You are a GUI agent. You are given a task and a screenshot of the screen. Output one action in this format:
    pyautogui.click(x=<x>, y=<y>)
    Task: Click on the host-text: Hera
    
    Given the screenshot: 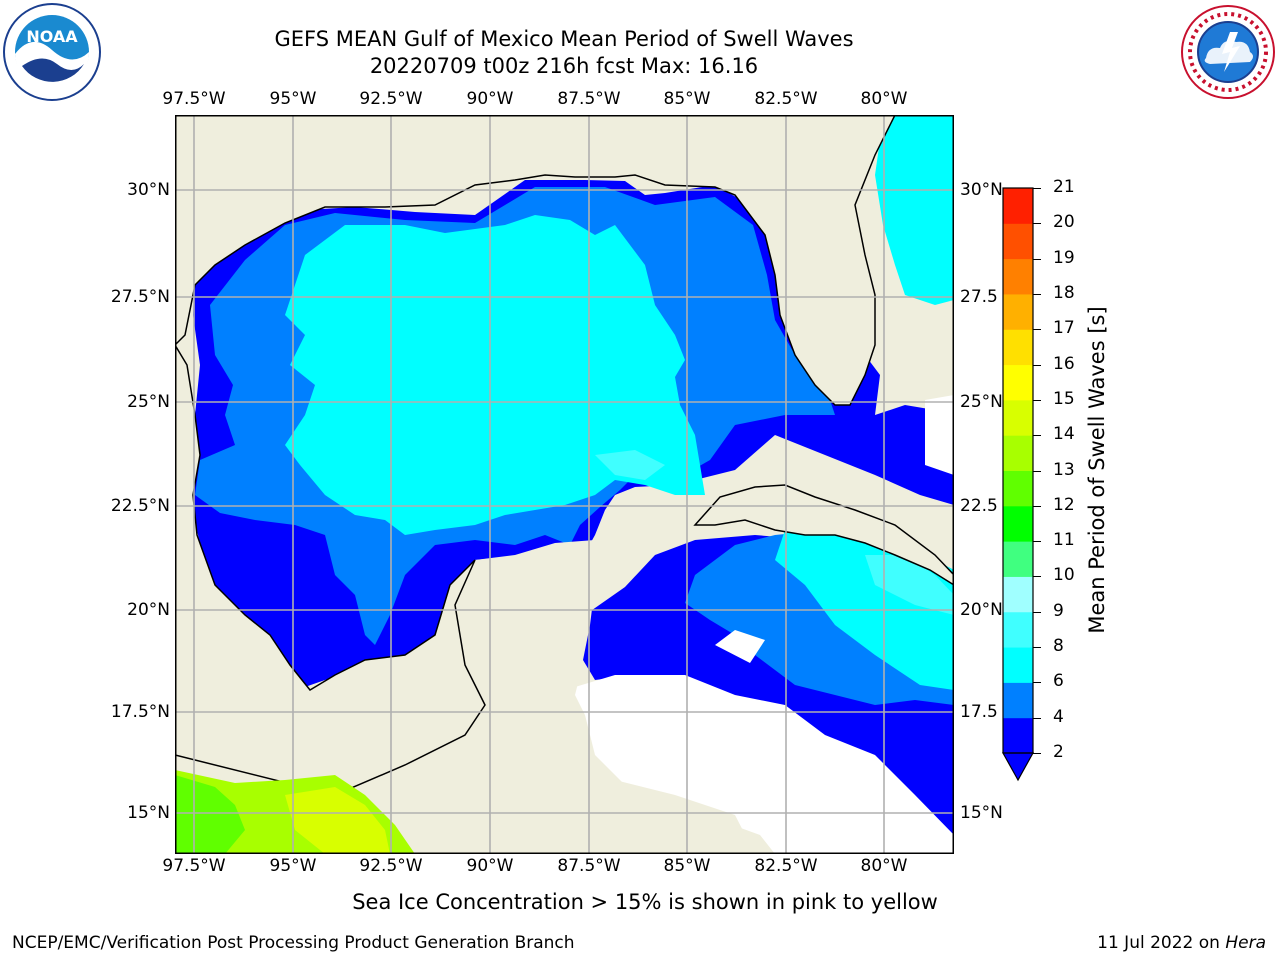 What is the action you would take?
    pyautogui.click(x=1245, y=943)
    